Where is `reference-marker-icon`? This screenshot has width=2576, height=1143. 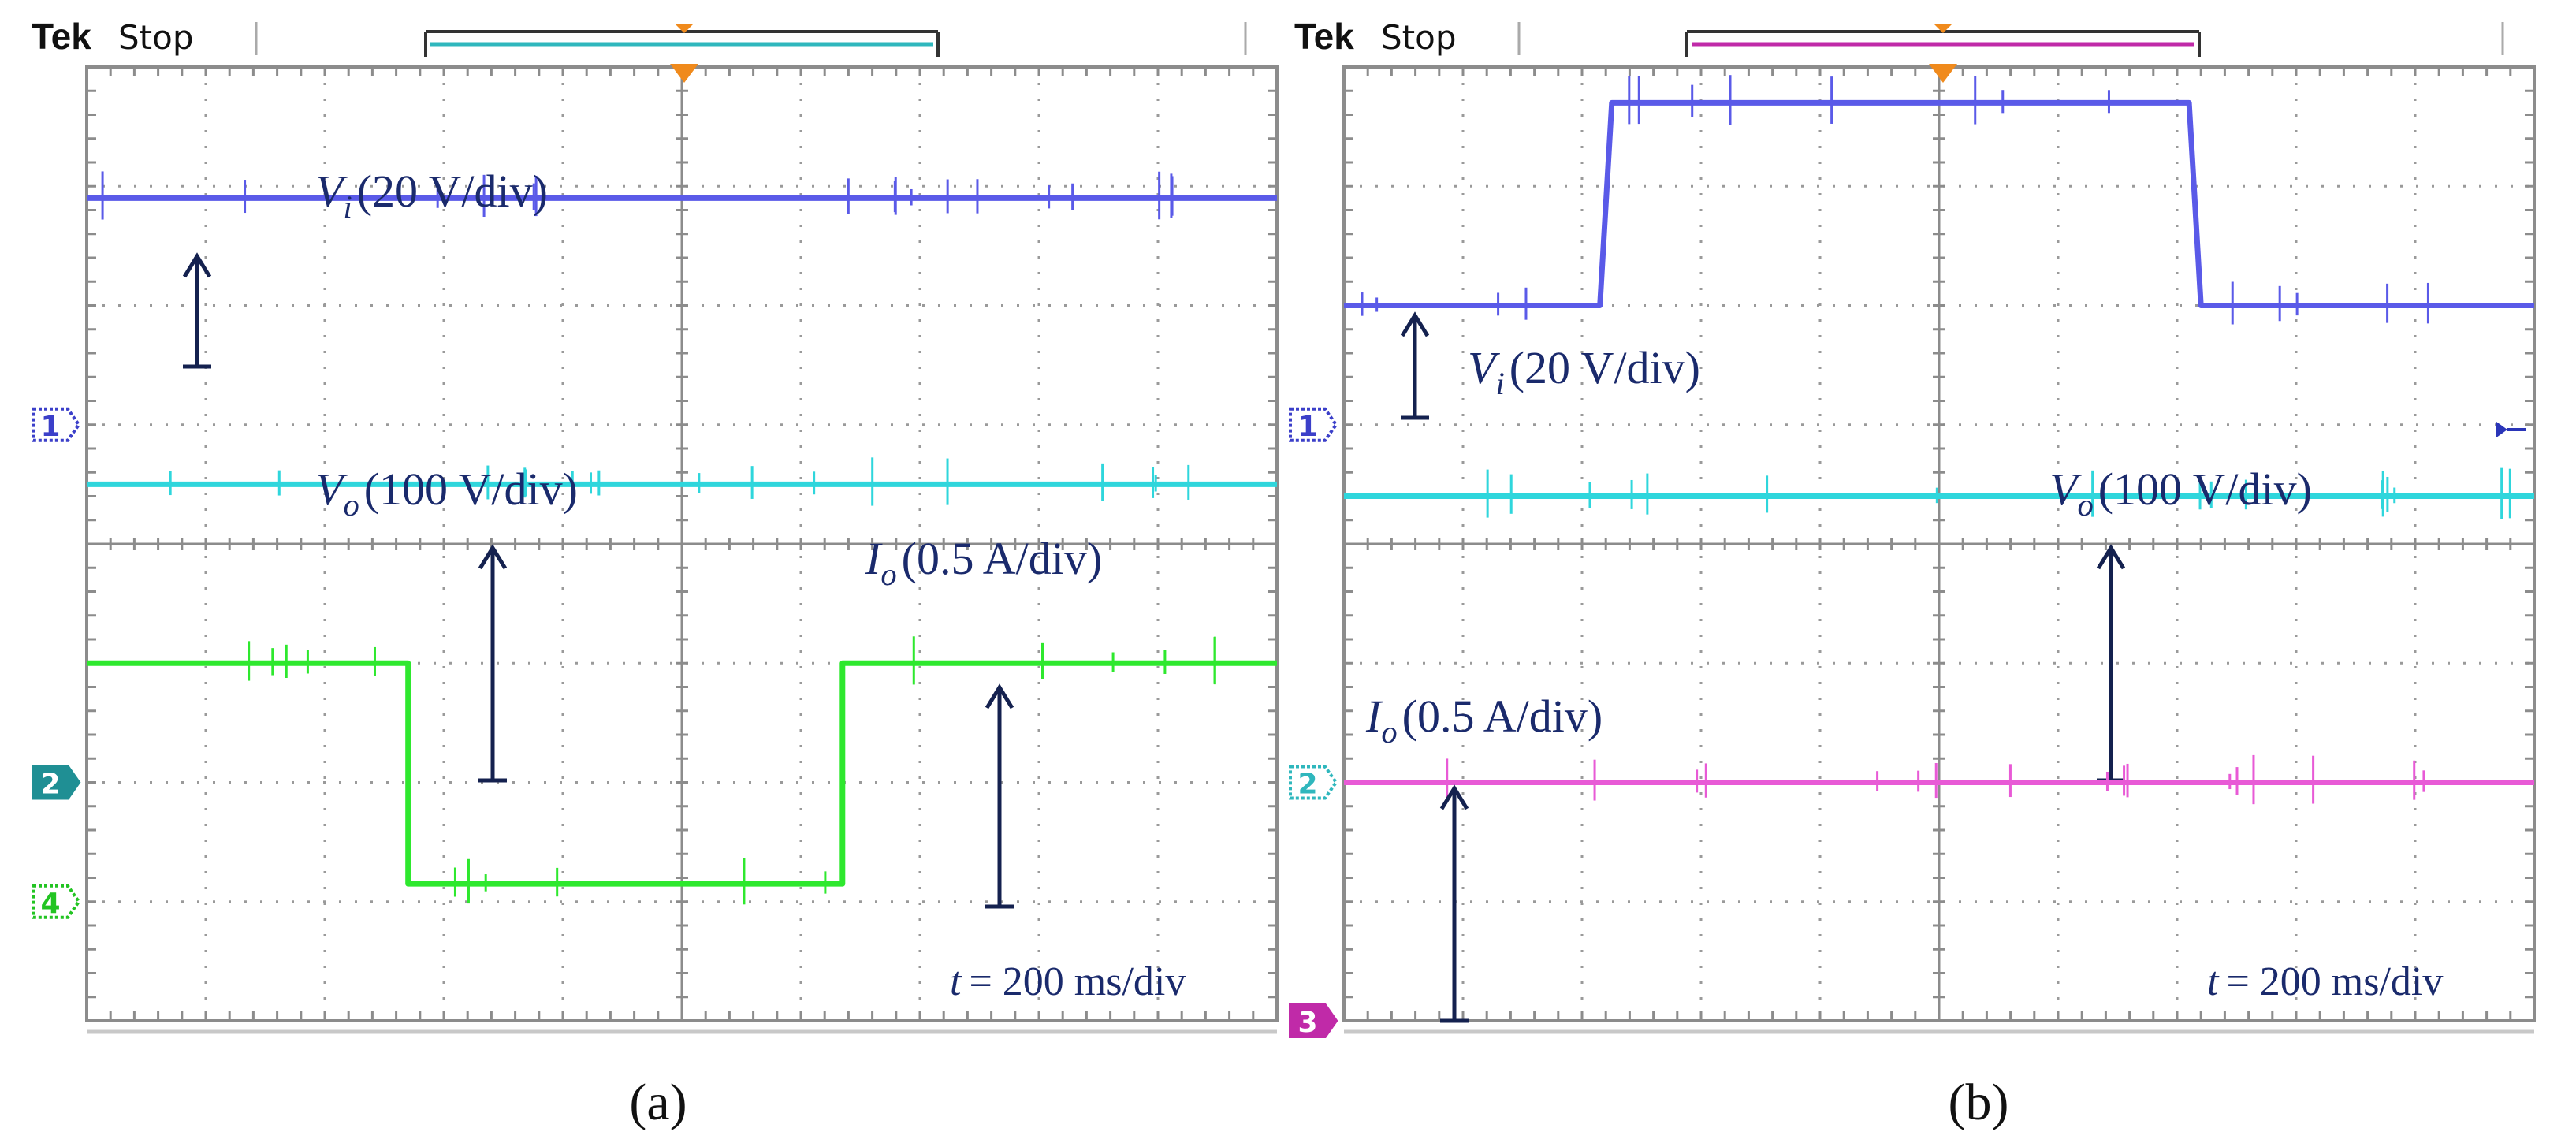 reference-marker-icon is located at coordinates (2501, 429).